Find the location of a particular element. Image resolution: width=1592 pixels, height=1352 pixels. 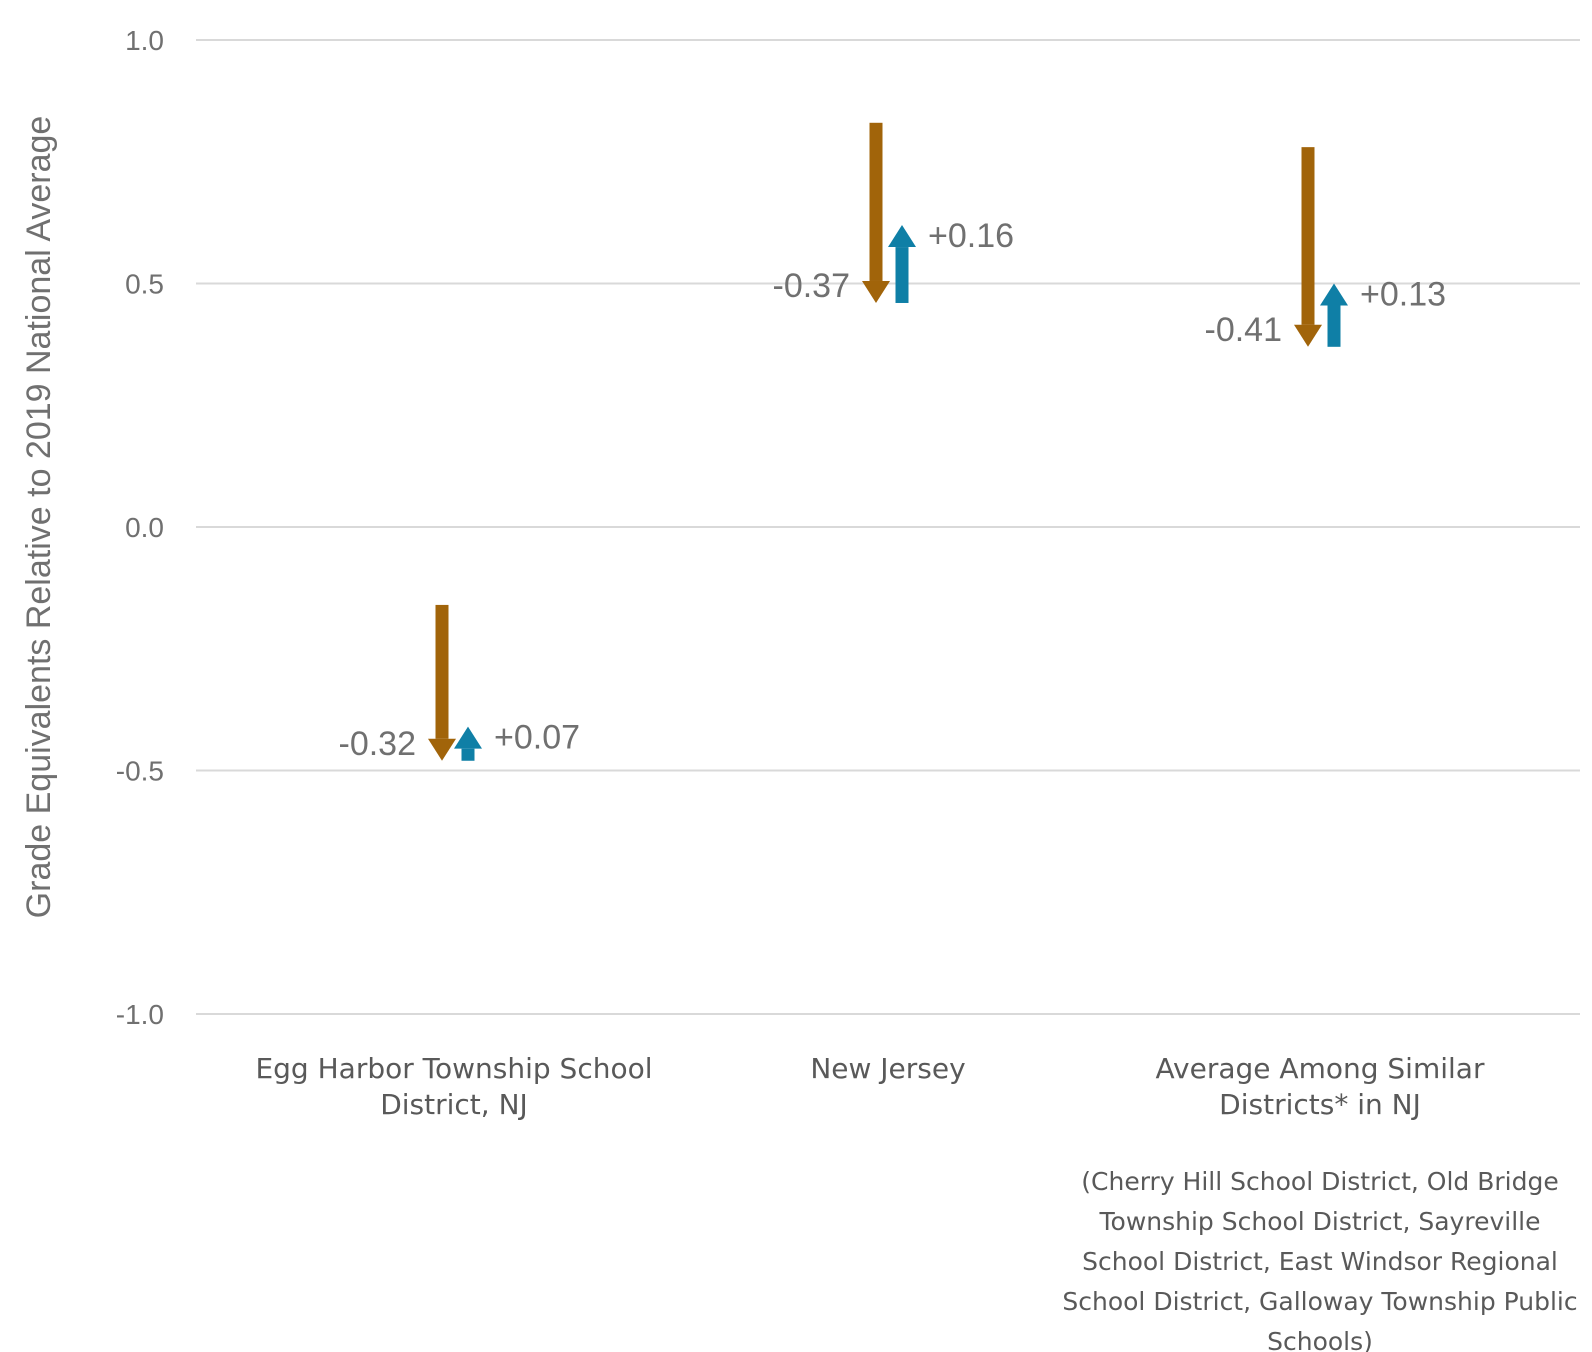

category-note-line: School District, East Windsor Regional is located at coordinates (1320, 1261).